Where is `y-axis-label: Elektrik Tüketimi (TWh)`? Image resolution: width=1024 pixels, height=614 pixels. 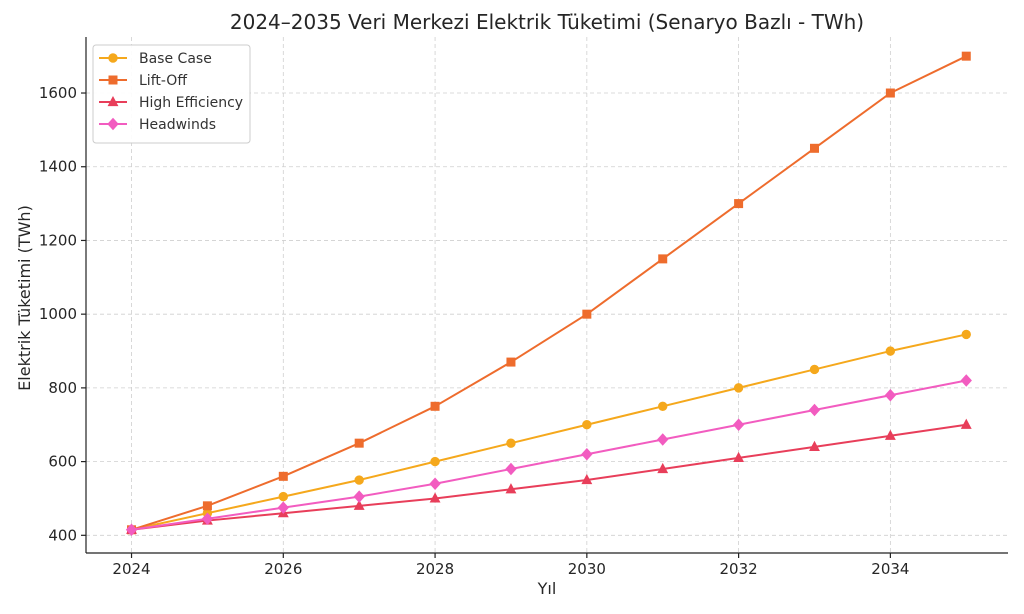
y-axis-label: Elektrik Tüketimi (TWh) is located at coordinates (24, 298).